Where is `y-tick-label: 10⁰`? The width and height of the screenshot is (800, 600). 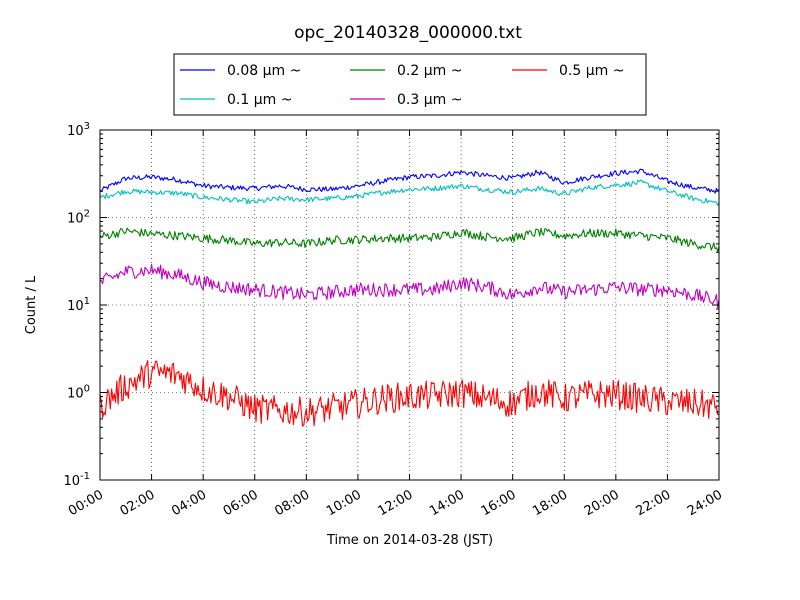
y-tick-label: 10⁰ is located at coordinates (78, 393).